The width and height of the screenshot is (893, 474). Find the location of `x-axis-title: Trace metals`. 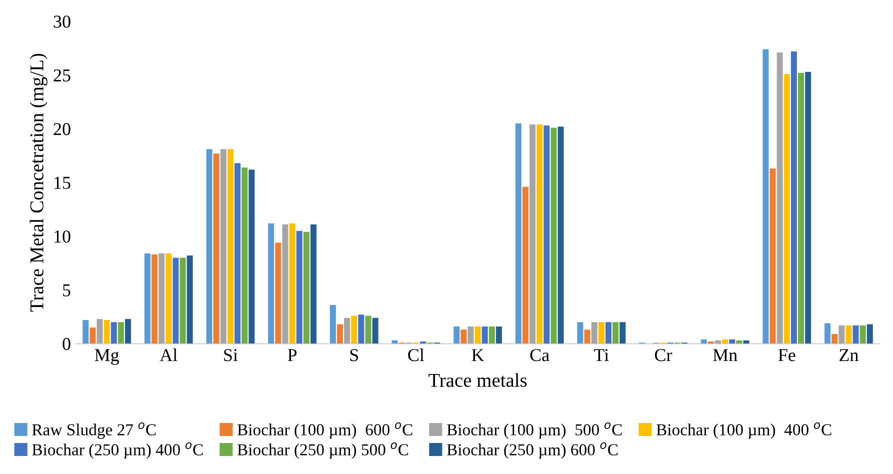

x-axis-title: Trace metals is located at coordinates (477, 380).